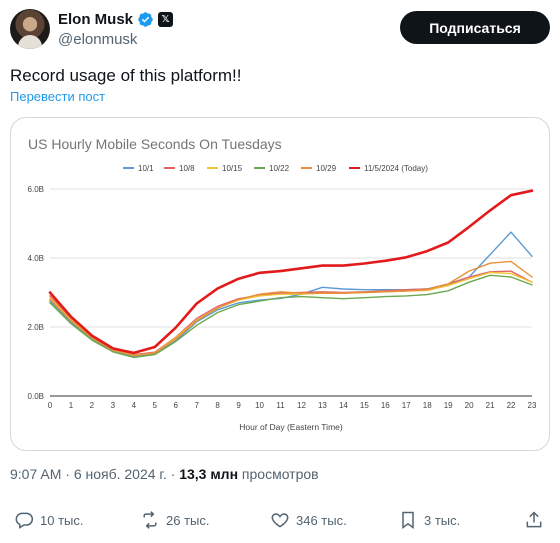 This screenshot has width=560, height=543. Describe the element at coordinates (343, 405) in the screenshot. I see `x-tick-label: 14` at that location.